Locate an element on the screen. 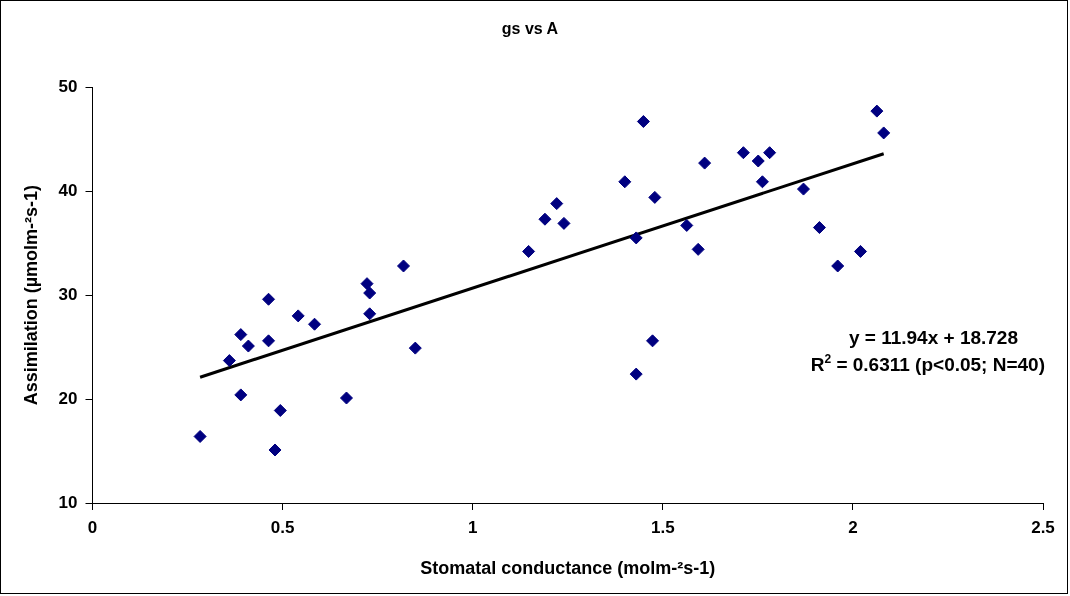  x-tick-label: 0 is located at coordinates (92, 527).